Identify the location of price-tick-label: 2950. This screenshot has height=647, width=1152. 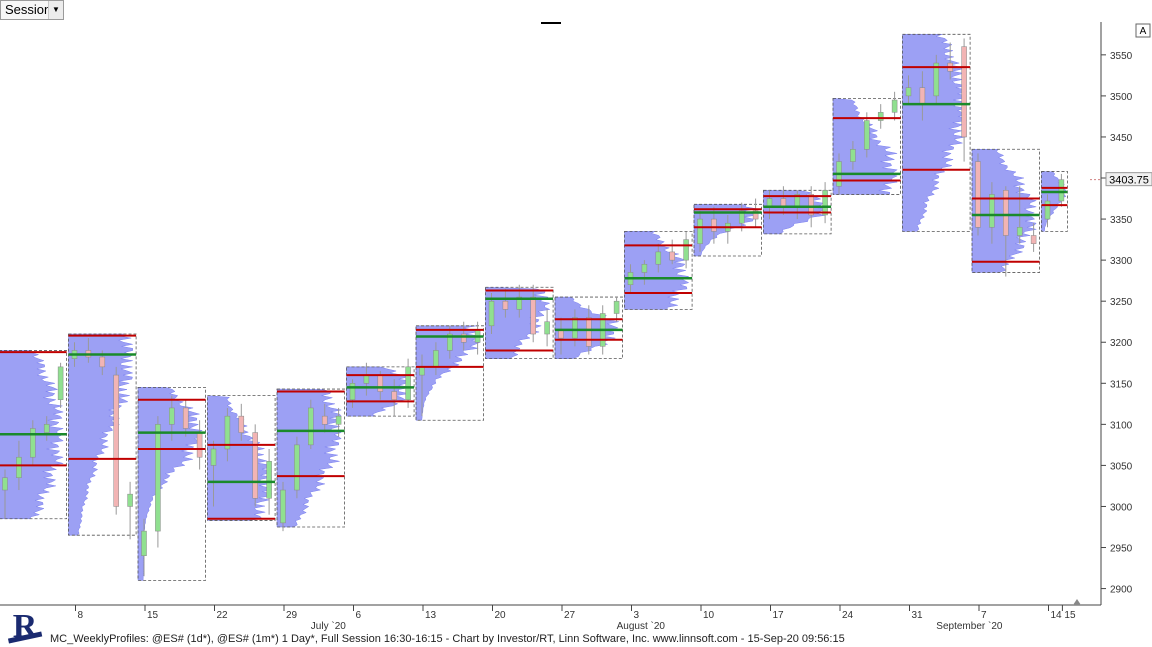
(1121, 549).